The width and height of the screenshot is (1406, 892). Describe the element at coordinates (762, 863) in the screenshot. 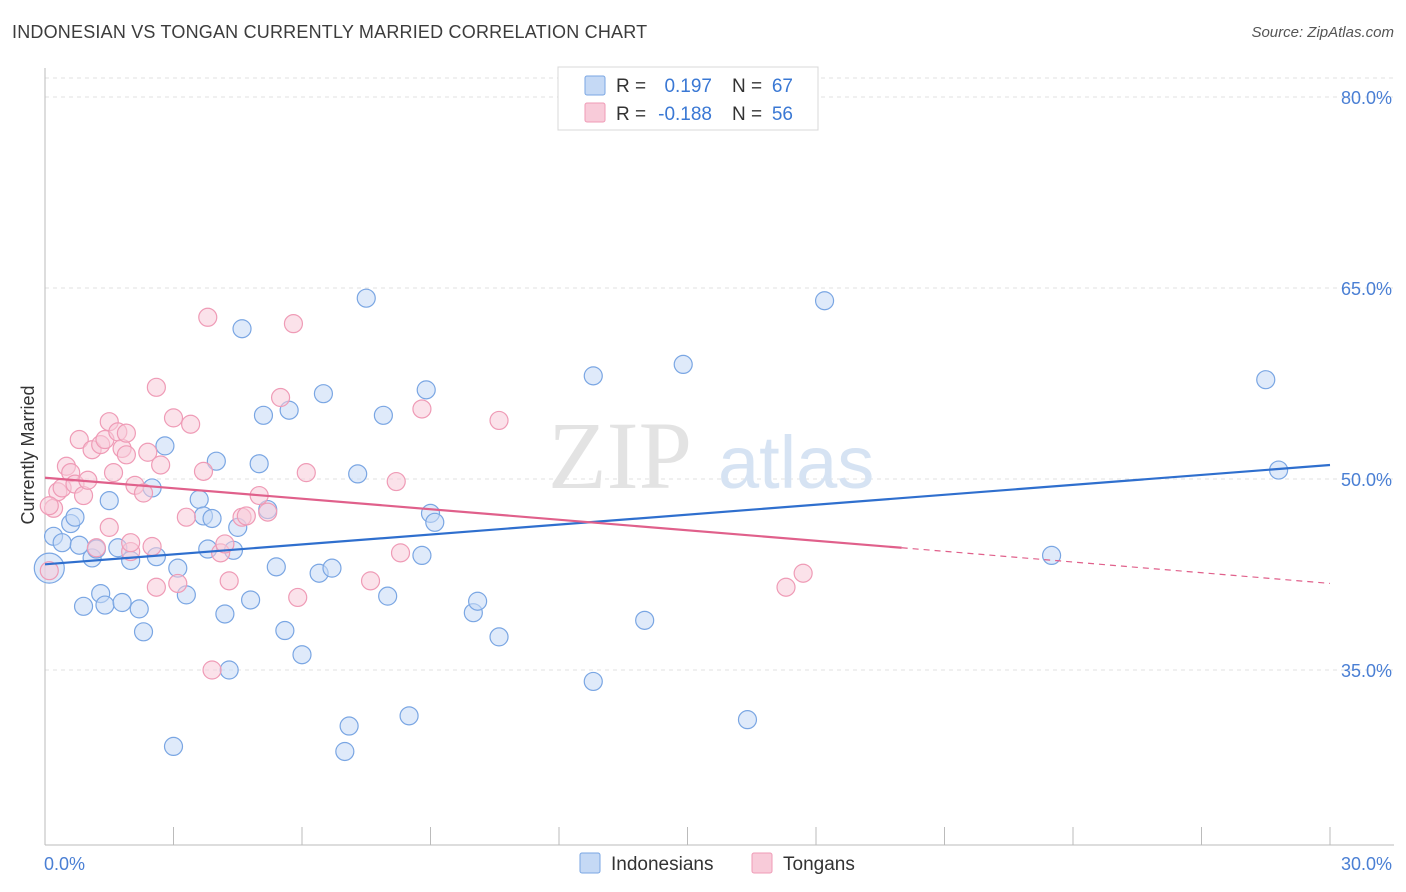

I see `series-legend-swatch-tongans` at that location.